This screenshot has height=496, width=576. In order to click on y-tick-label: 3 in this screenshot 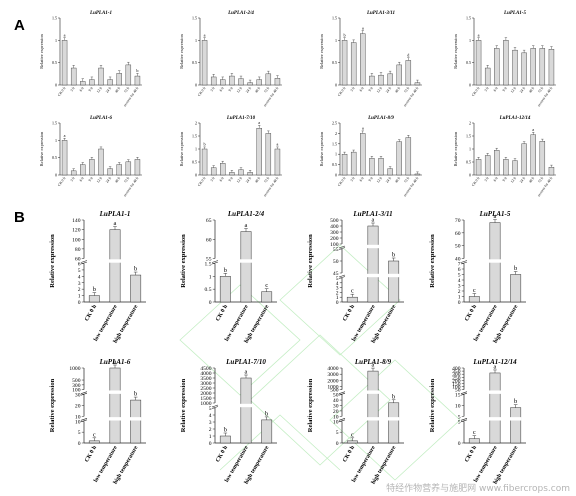, I will do `click(210, 423)`.